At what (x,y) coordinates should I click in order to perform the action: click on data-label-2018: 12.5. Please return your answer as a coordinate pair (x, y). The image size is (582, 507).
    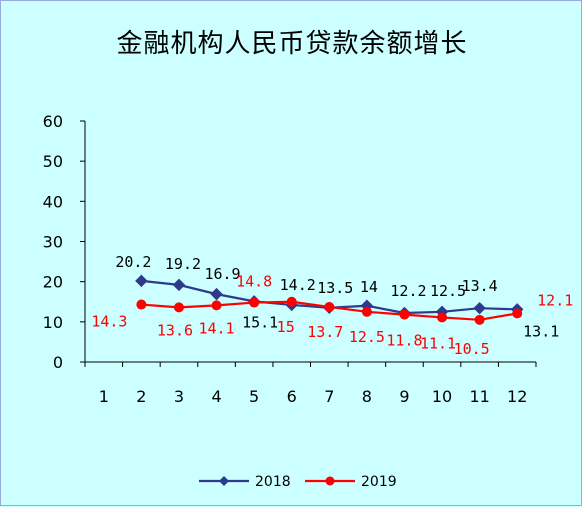
    Looking at the image, I should click on (448, 291).